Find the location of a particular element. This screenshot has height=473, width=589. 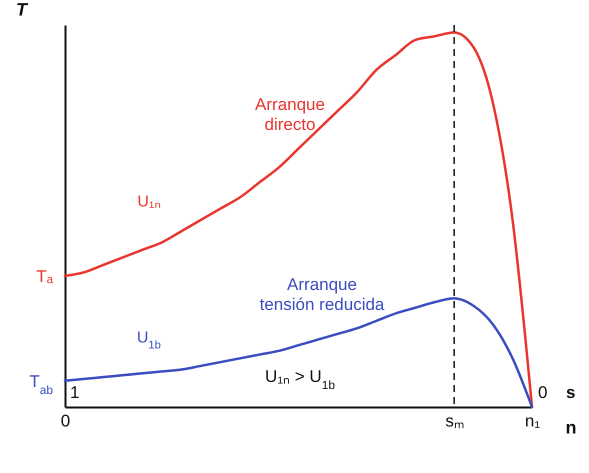

text: T$_{ab}$ is located at coordinates (41, 384).